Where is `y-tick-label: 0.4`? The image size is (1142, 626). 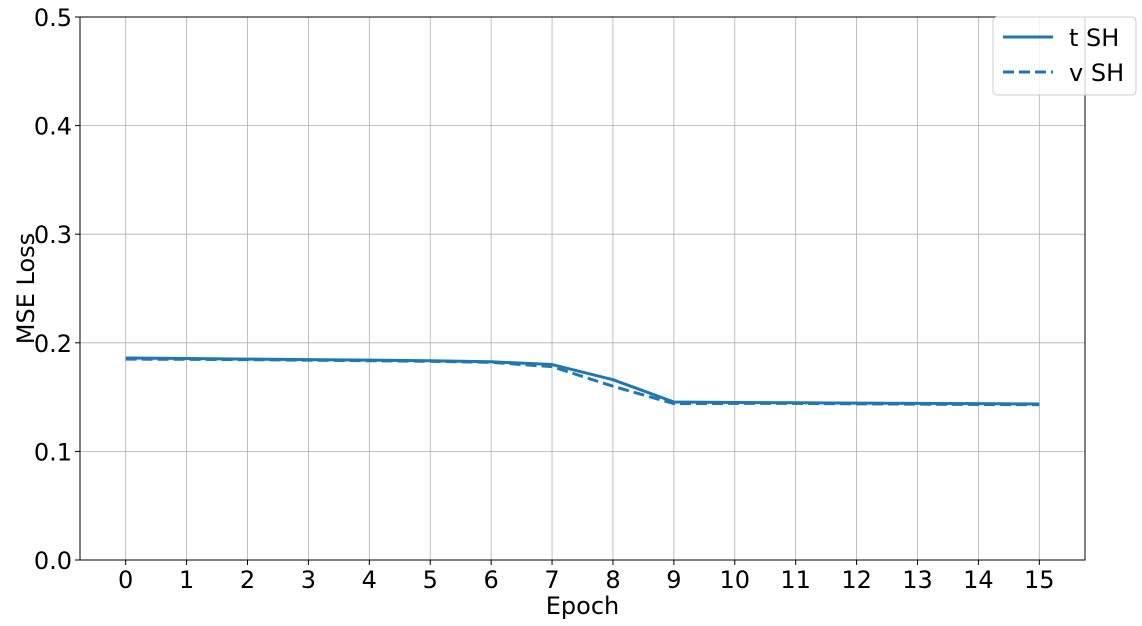 y-tick-label: 0.4 is located at coordinates (53, 127).